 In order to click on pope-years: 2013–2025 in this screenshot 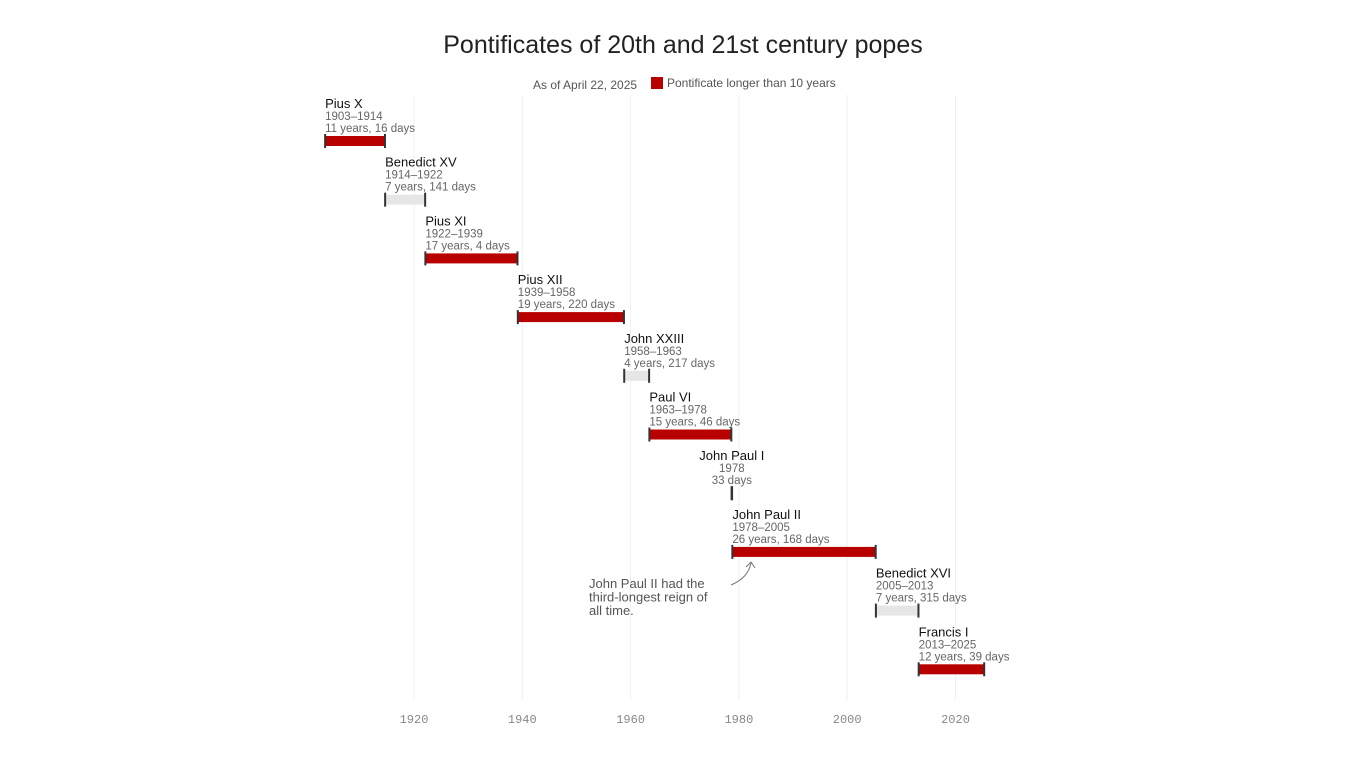, I will do `click(948, 645)`.